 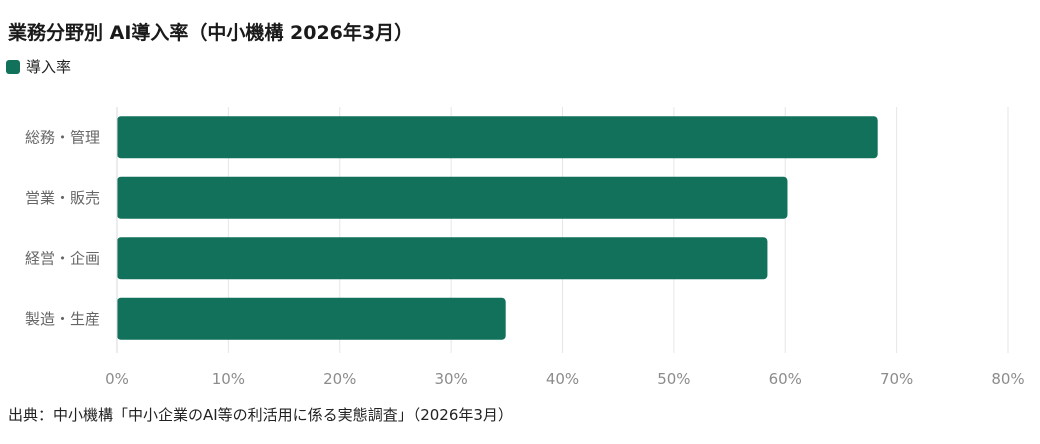 What do you see at coordinates (260, 415) in the screenshot?
I see `source-note: 出典：中小機構「中小企業のAI等の利活用に係る実態調査」（2026年3月）` at bounding box center [260, 415].